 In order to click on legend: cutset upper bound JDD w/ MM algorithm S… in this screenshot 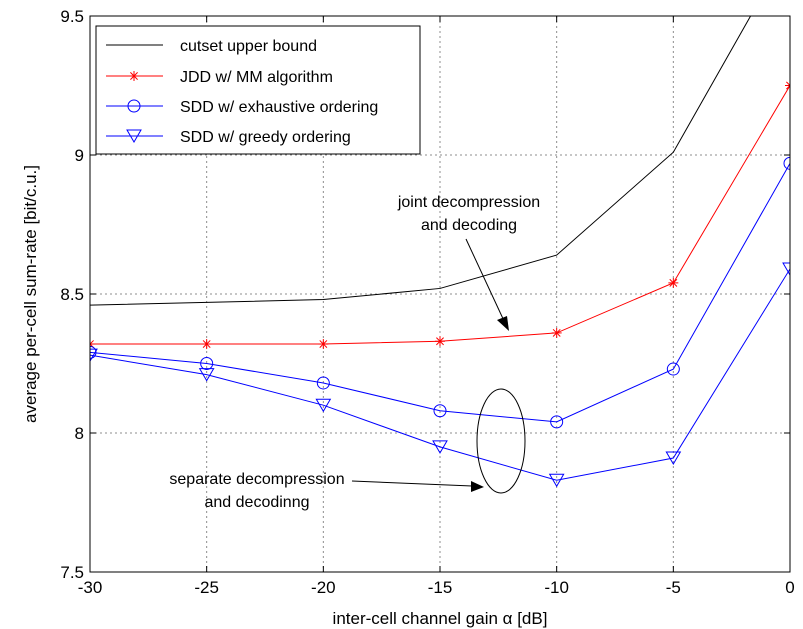, I will do `click(258, 90)`.